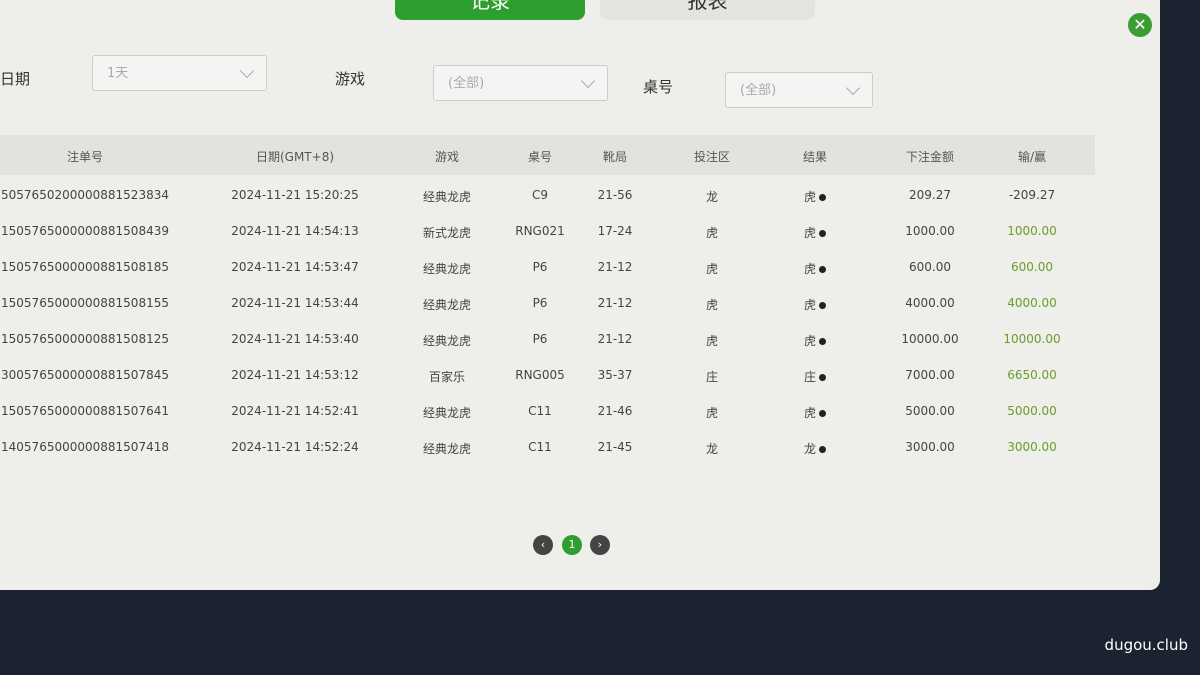  What do you see at coordinates (295, 447) in the screenshot?
I see `table-cell: 2024-11-21 14:52:24` at bounding box center [295, 447].